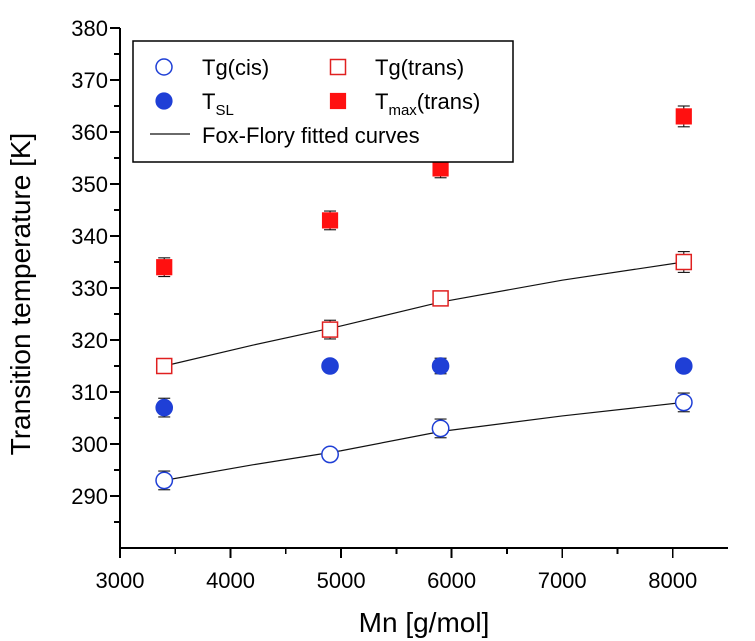 The height and width of the screenshot is (641, 755). Describe the element at coordinates (120, 580) in the screenshot. I see `x-tick-label: 3000` at that location.